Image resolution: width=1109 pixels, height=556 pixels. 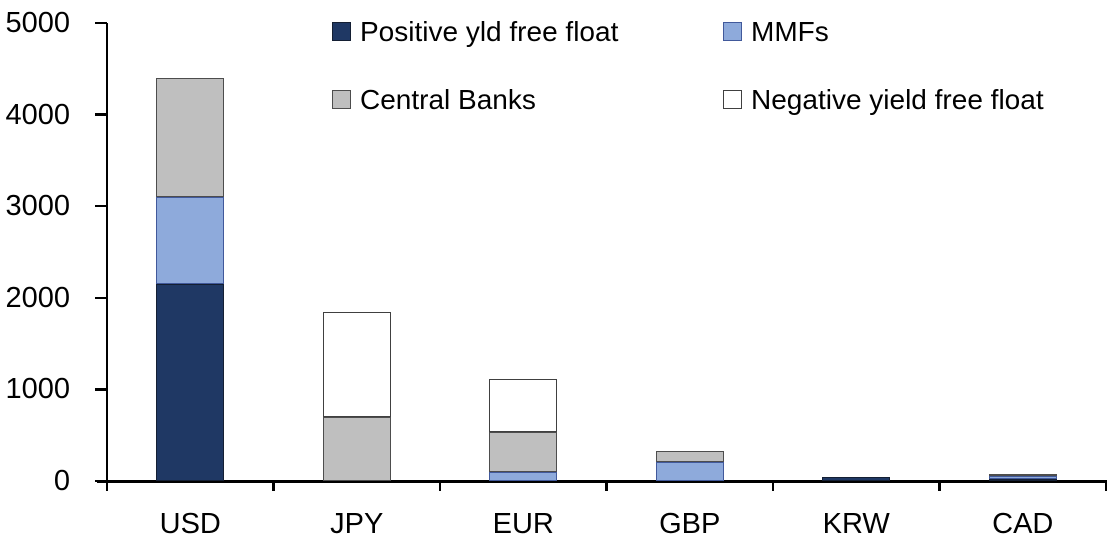 What do you see at coordinates (1023, 524) in the screenshot?
I see `x-label-cad: CAD` at bounding box center [1023, 524].